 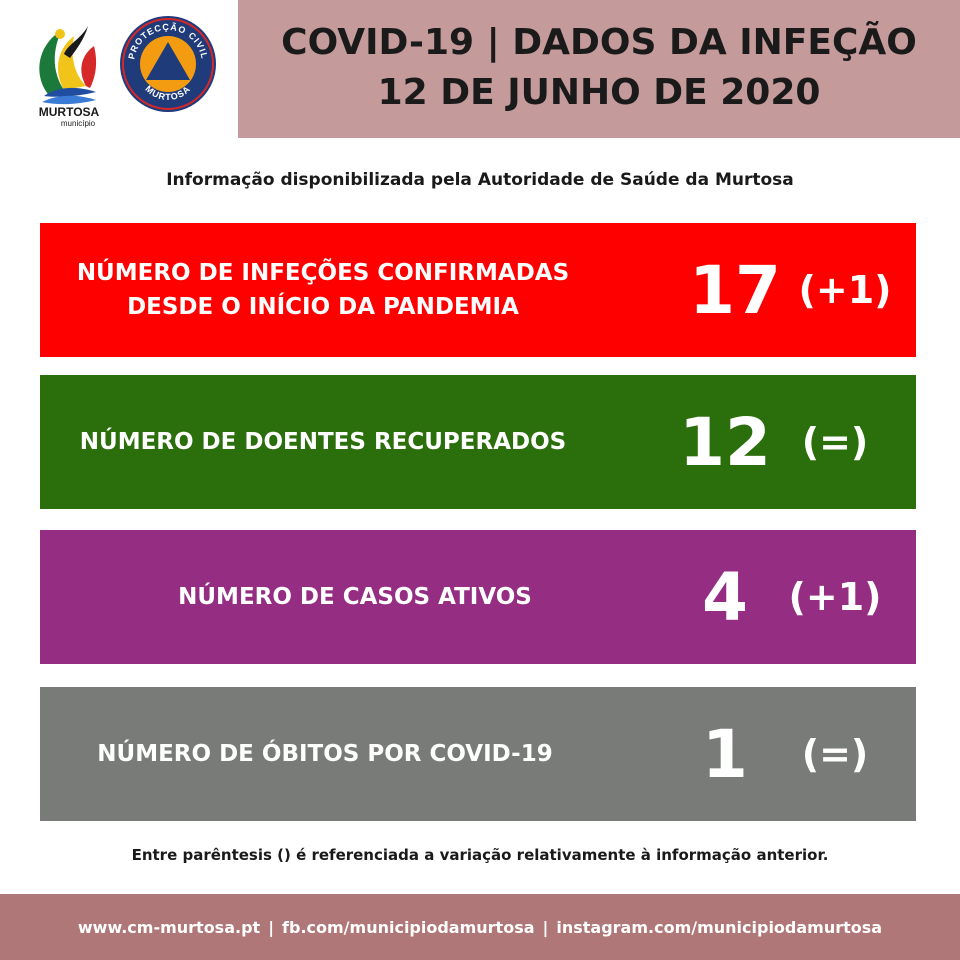 I want to click on panel-value: 12, so click(x=725, y=442).